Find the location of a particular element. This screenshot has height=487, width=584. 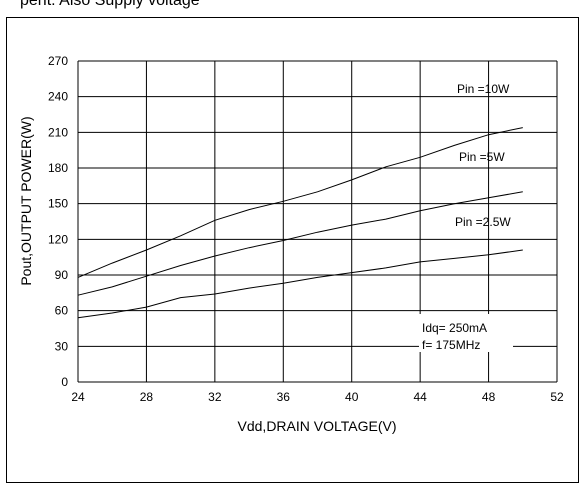

x-tick-label: 28 is located at coordinates (147, 397).